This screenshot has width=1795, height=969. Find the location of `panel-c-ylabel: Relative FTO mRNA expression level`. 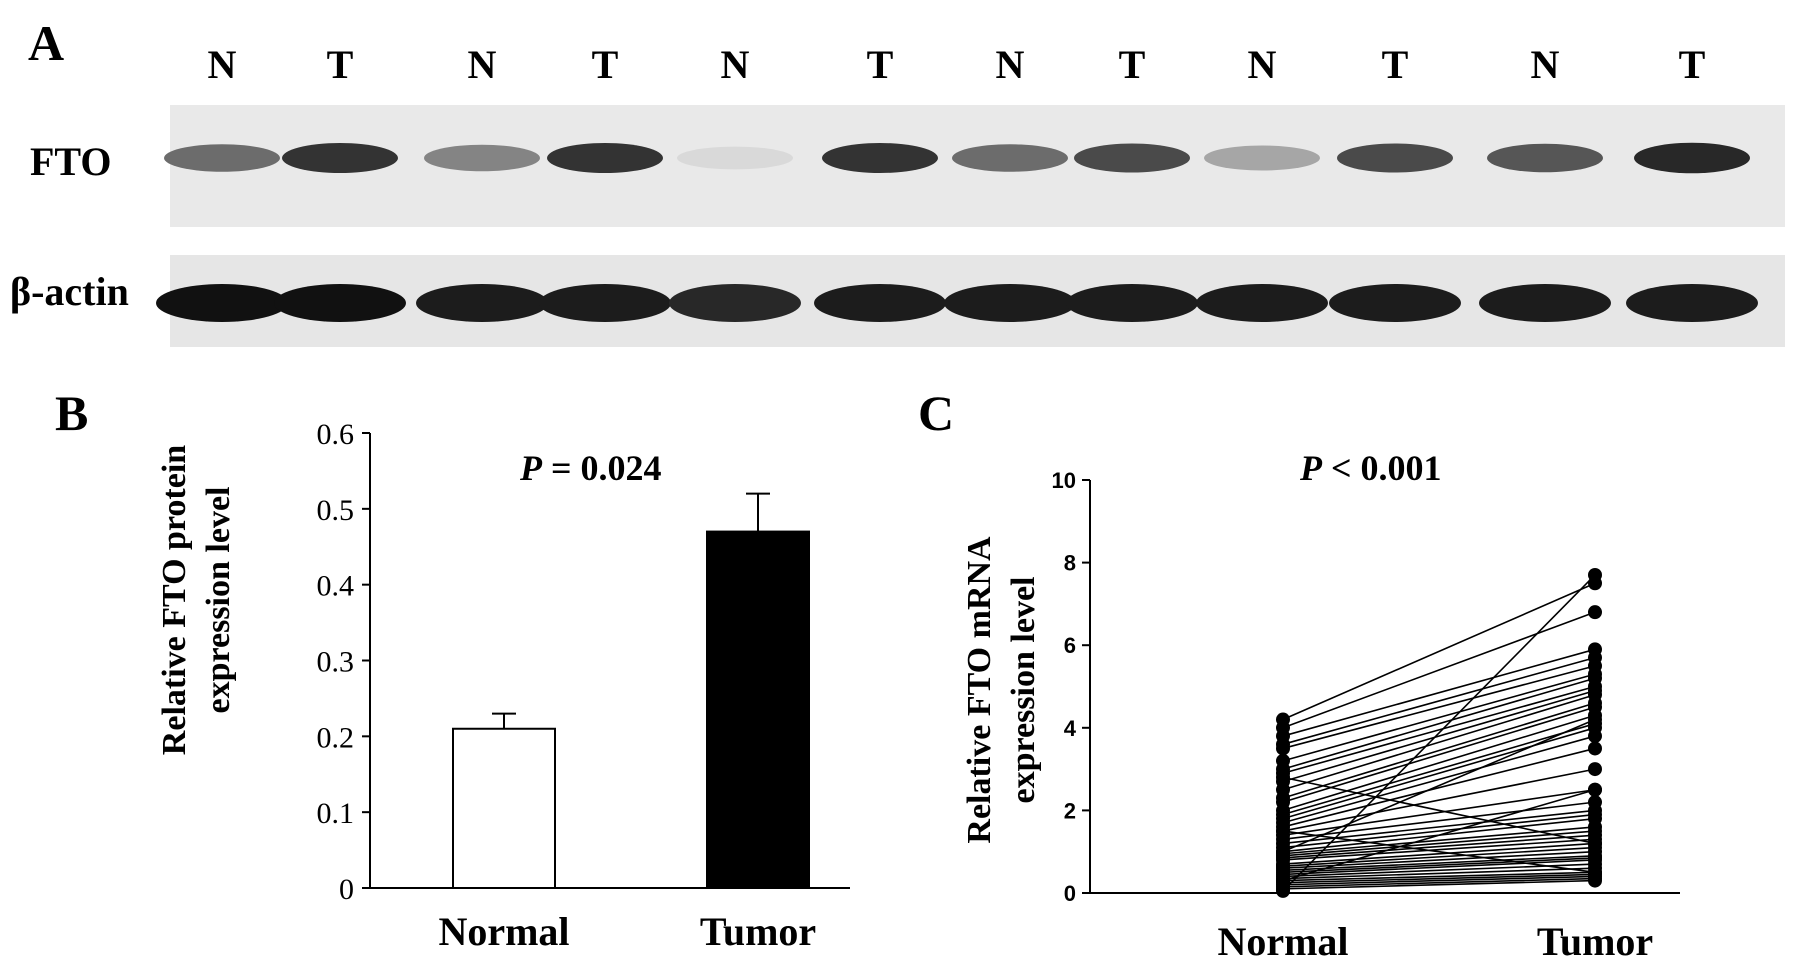

panel-c-ylabel: Relative FTO mRNA expression level is located at coordinates (1001, 690).